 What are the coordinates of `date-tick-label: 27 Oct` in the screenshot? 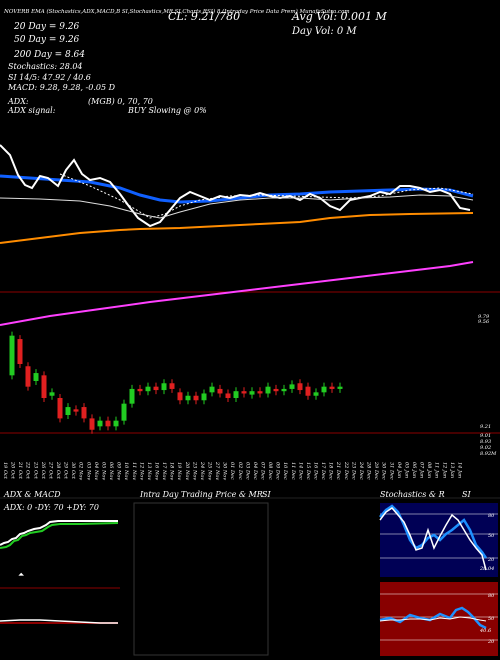 It's located at (50, 470).